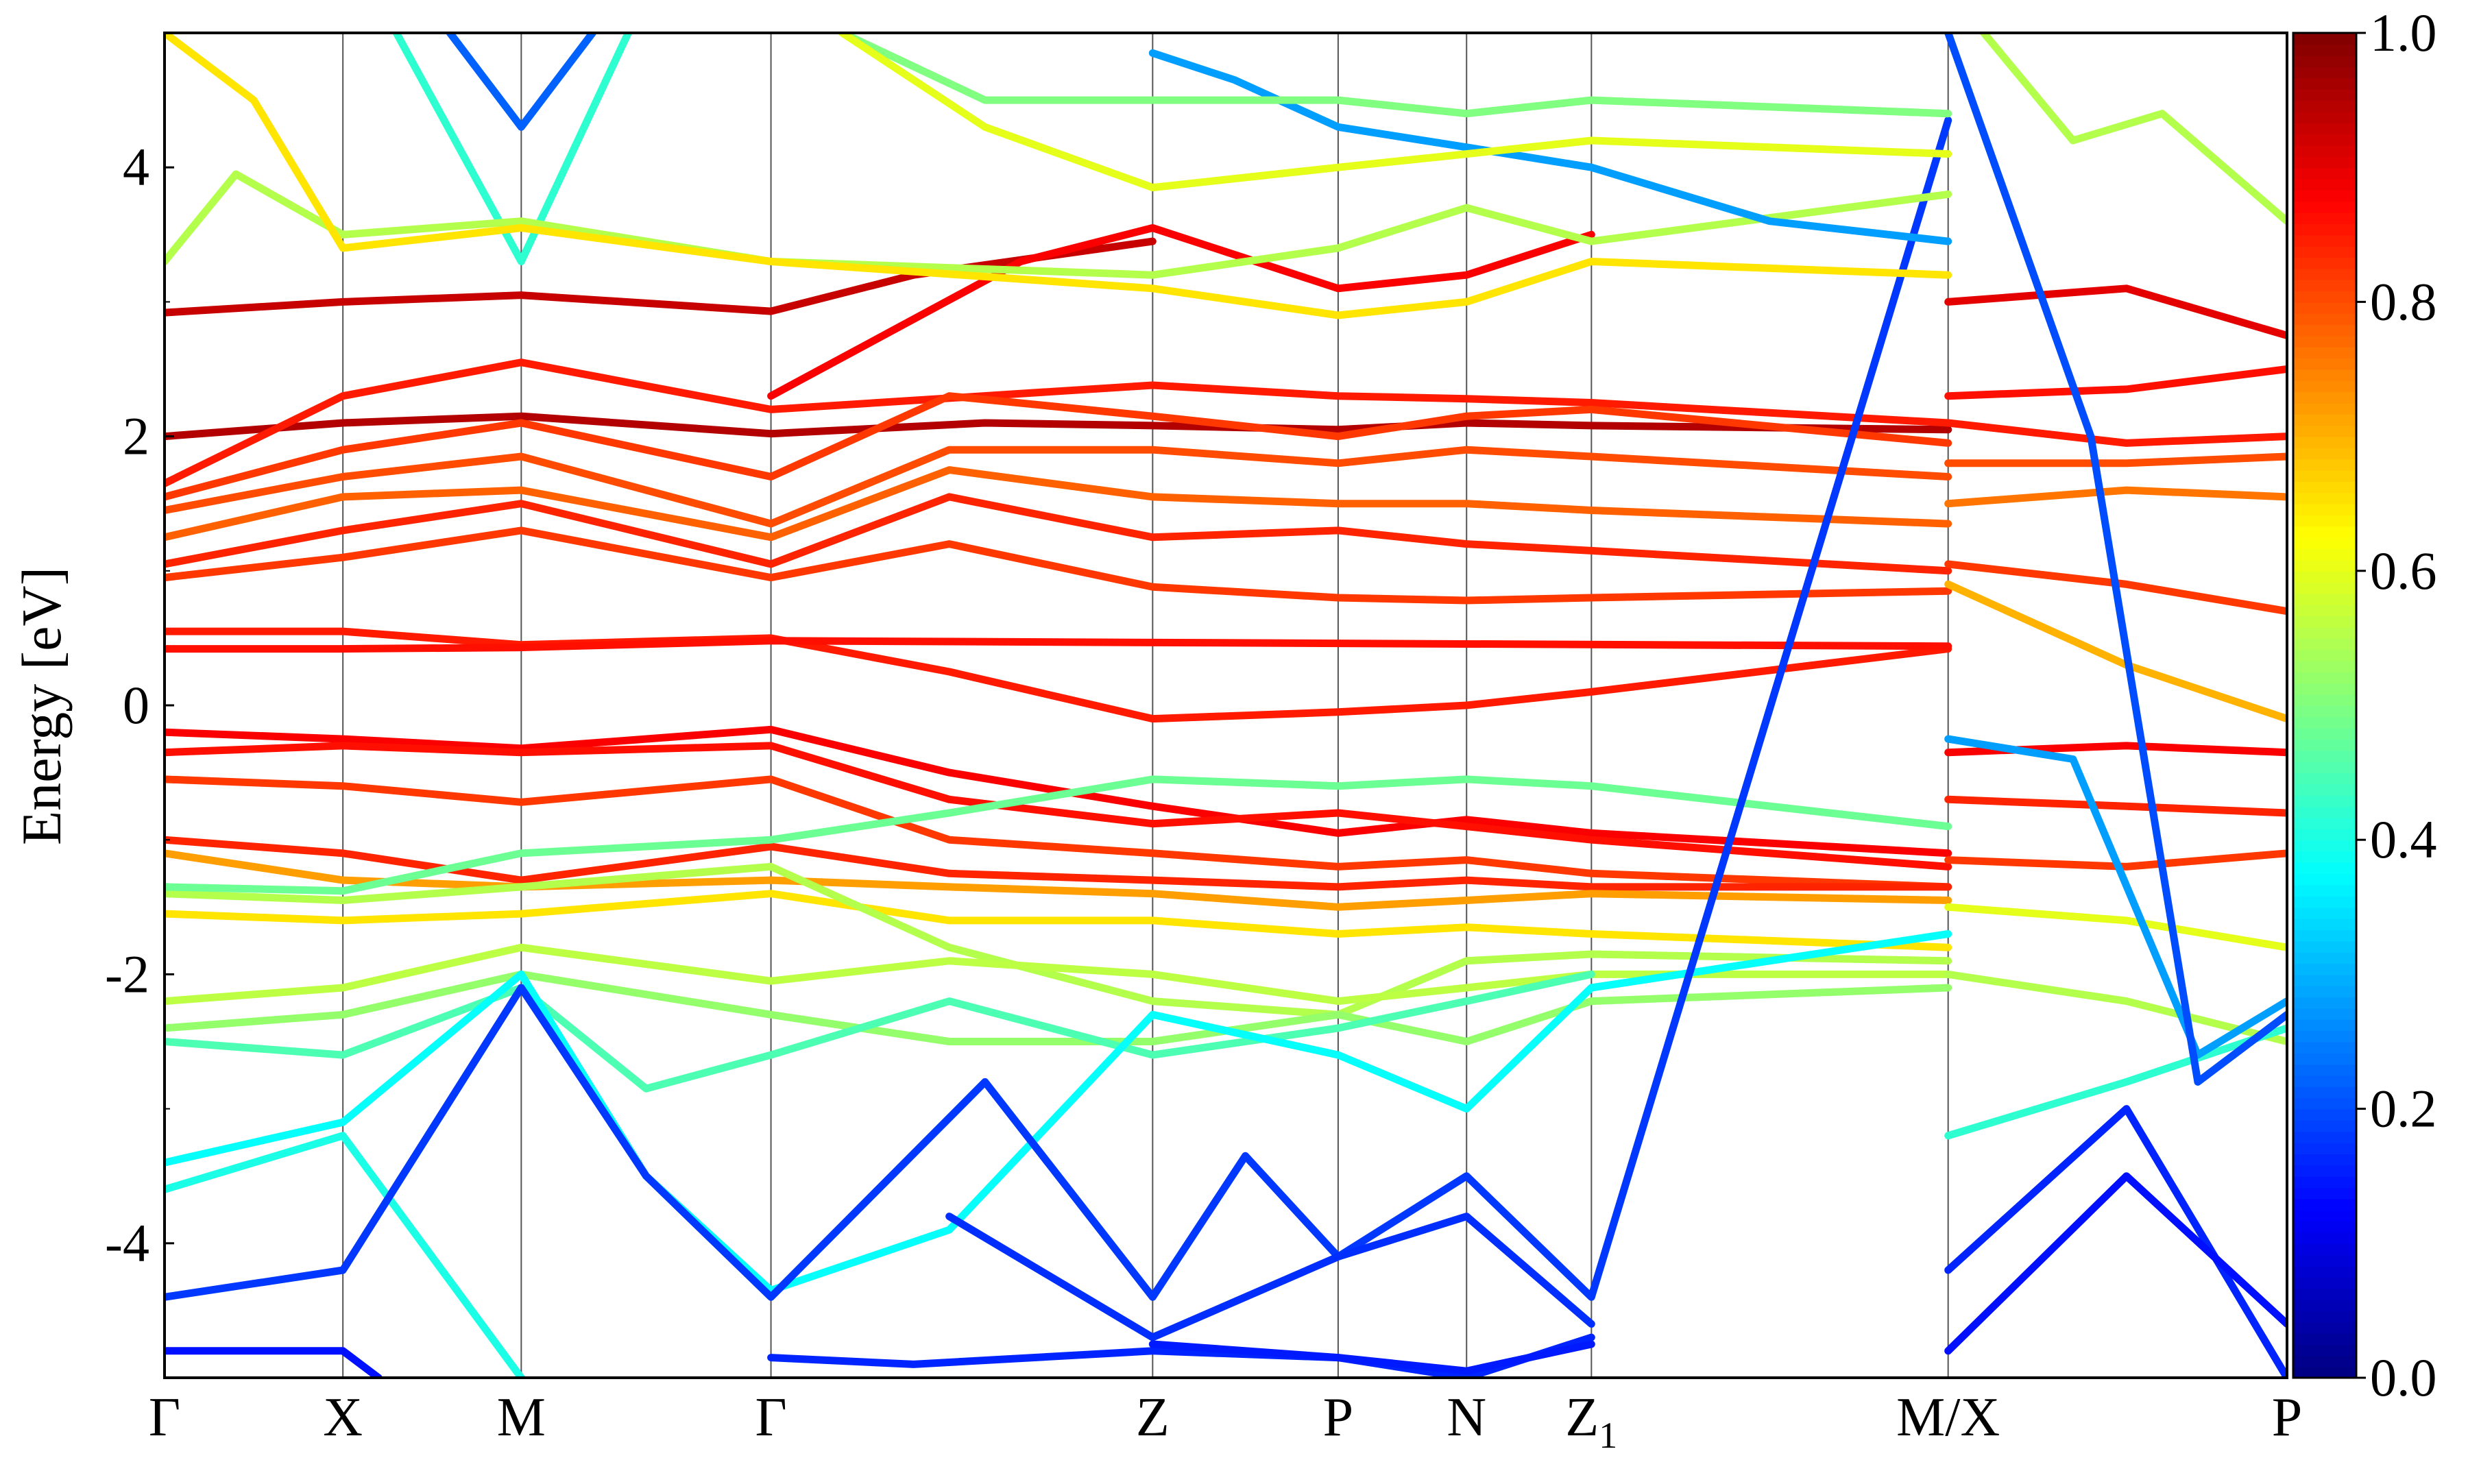 The width and height of the screenshot is (2468, 1484). What do you see at coordinates (522, 1417) in the screenshot?
I see `kpoint-label: M` at bounding box center [522, 1417].